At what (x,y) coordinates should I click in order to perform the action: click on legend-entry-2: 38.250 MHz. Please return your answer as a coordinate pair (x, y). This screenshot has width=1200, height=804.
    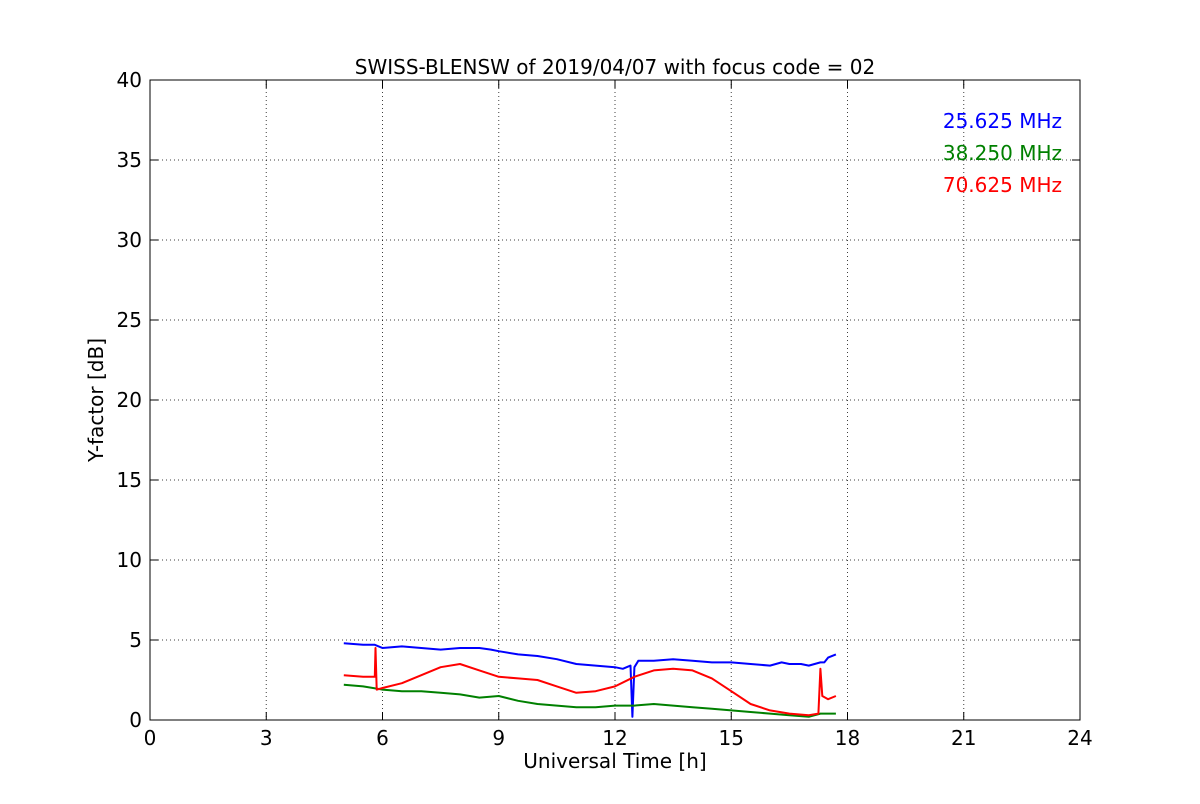
    Looking at the image, I should click on (1002, 153).